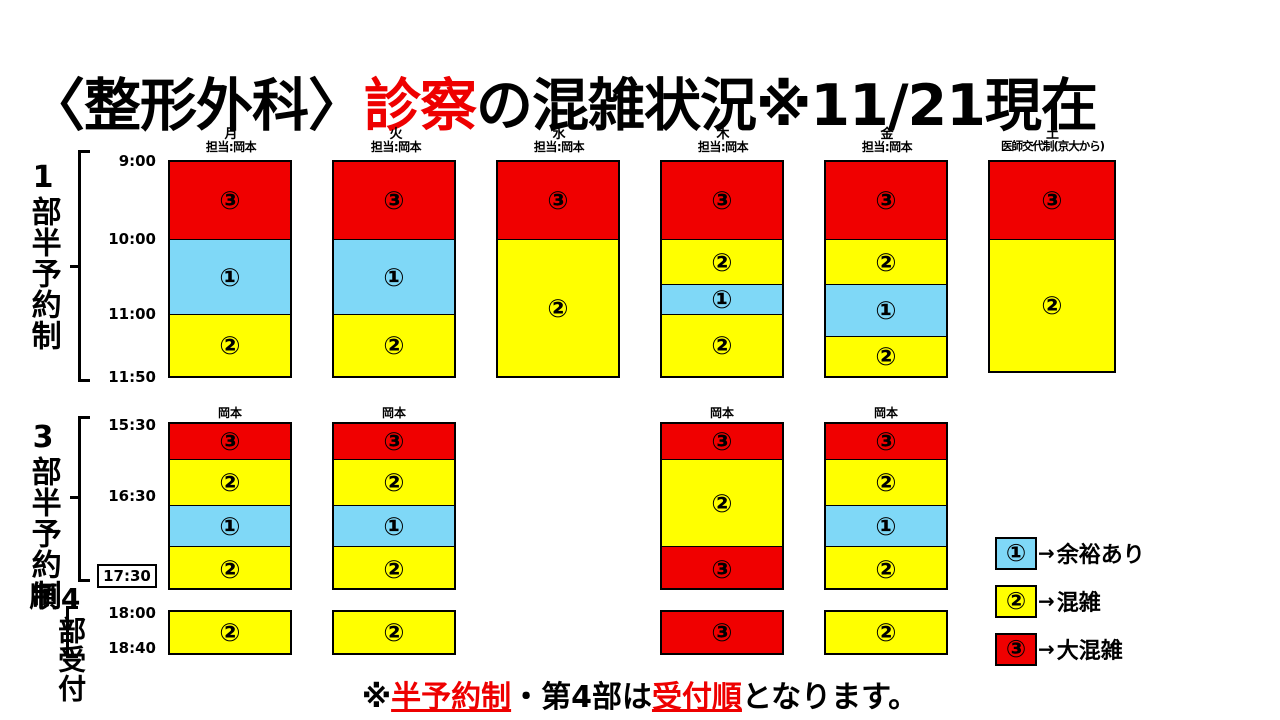 Image resolution: width=1280 pixels, height=720 pixels. What do you see at coordinates (1052, 266) in the screenshot?
I see `schedule-column-sat-morning: ③ ②` at bounding box center [1052, 266].